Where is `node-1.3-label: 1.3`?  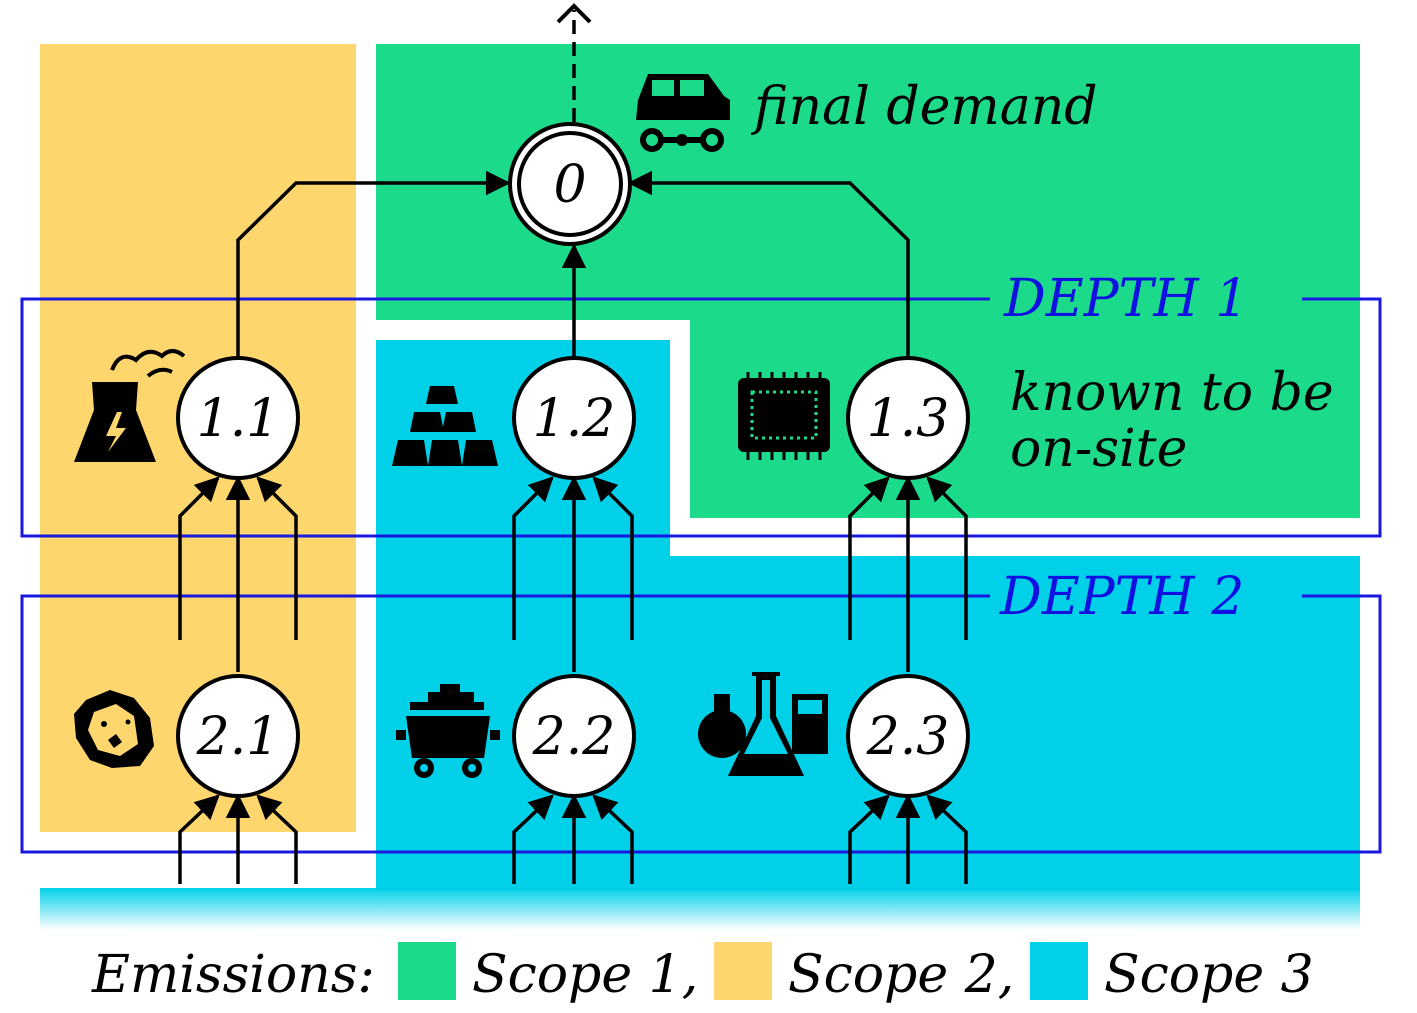 node-1.3-label: 1.3 is located at coordinates (908, 419).